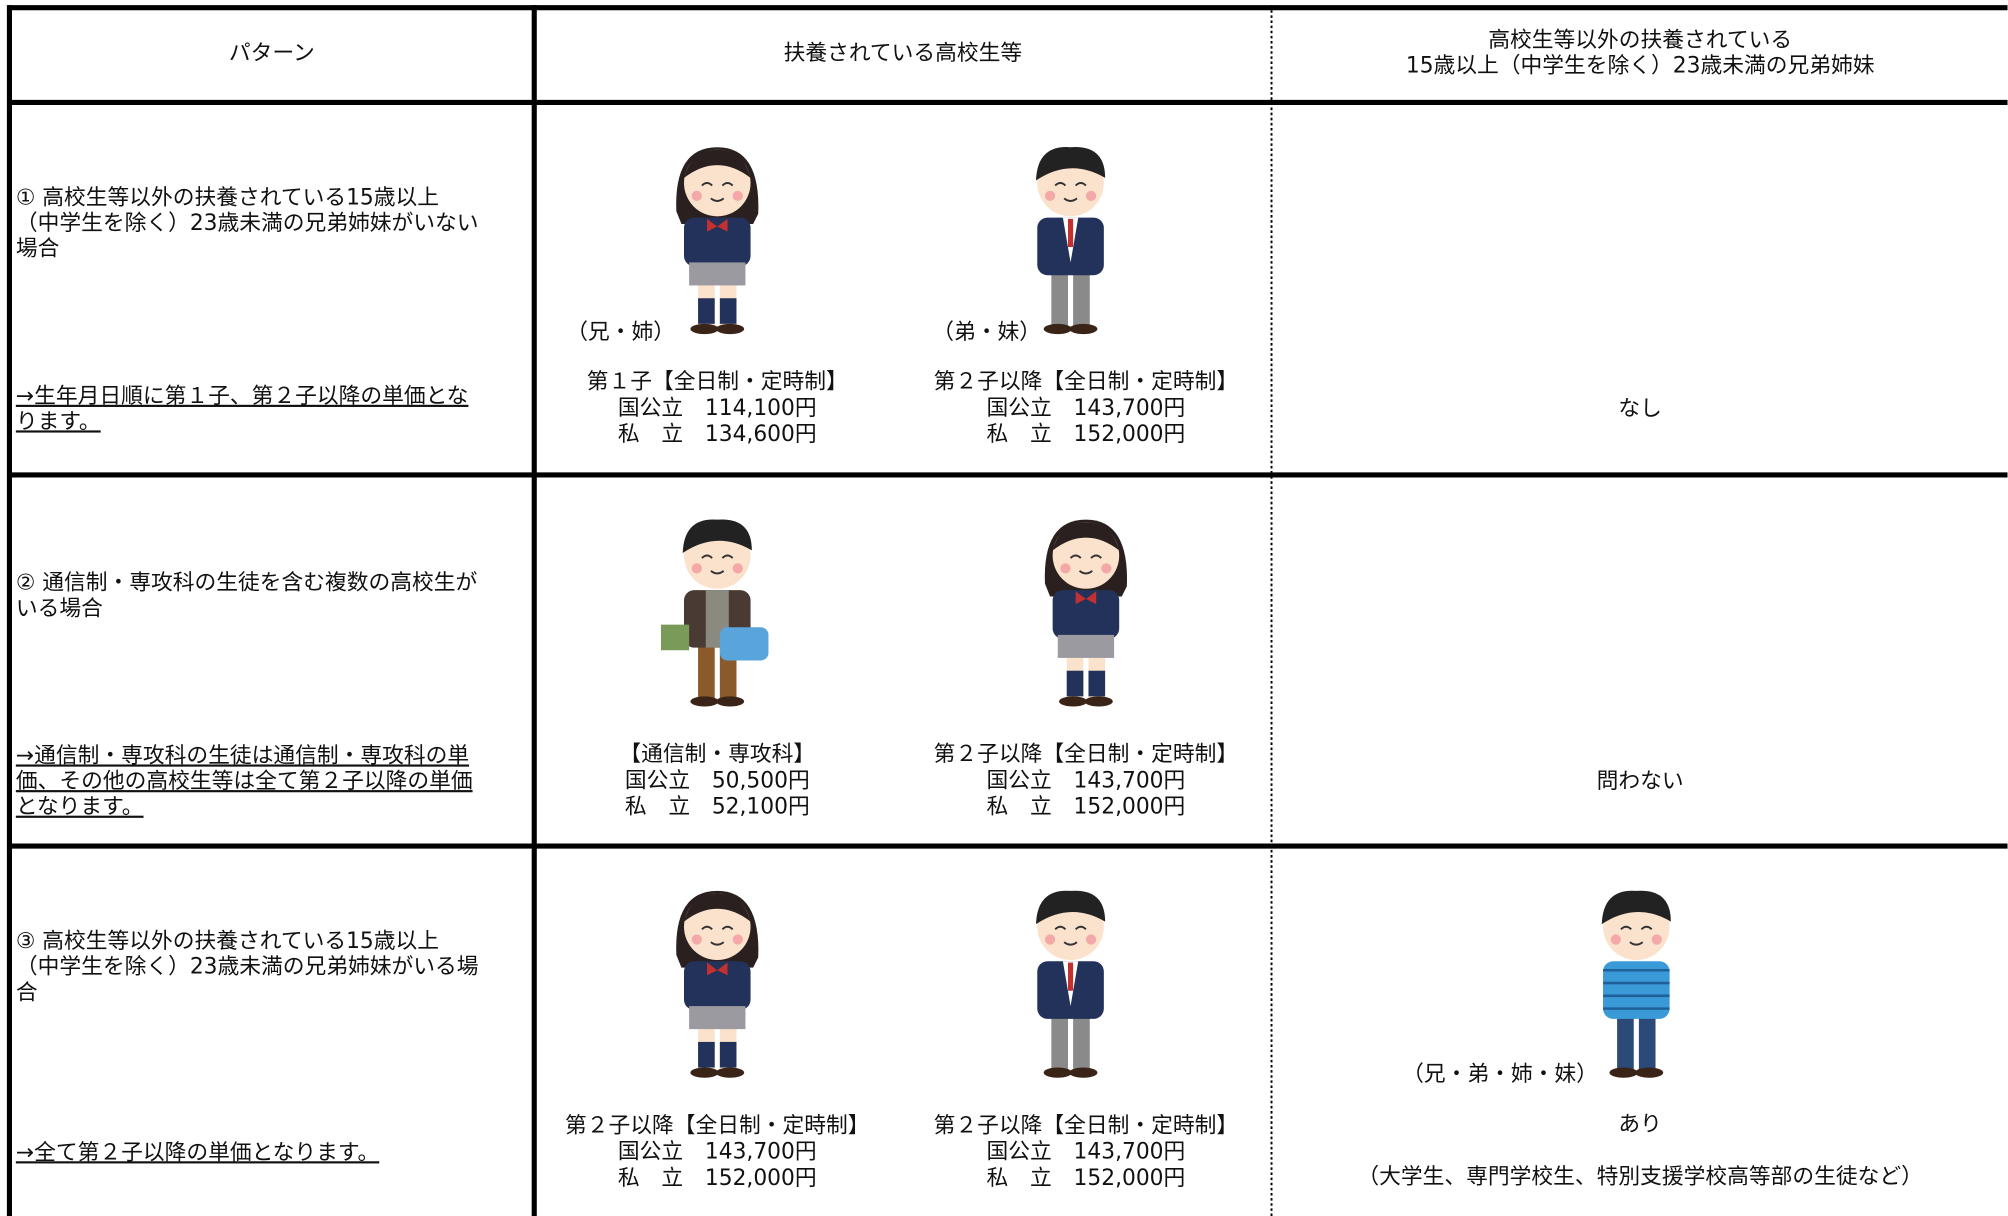  Describe the element at coordinates (903, 53) in the screenshot. I see `header-cell: 扶養されている高校生等` at that location.